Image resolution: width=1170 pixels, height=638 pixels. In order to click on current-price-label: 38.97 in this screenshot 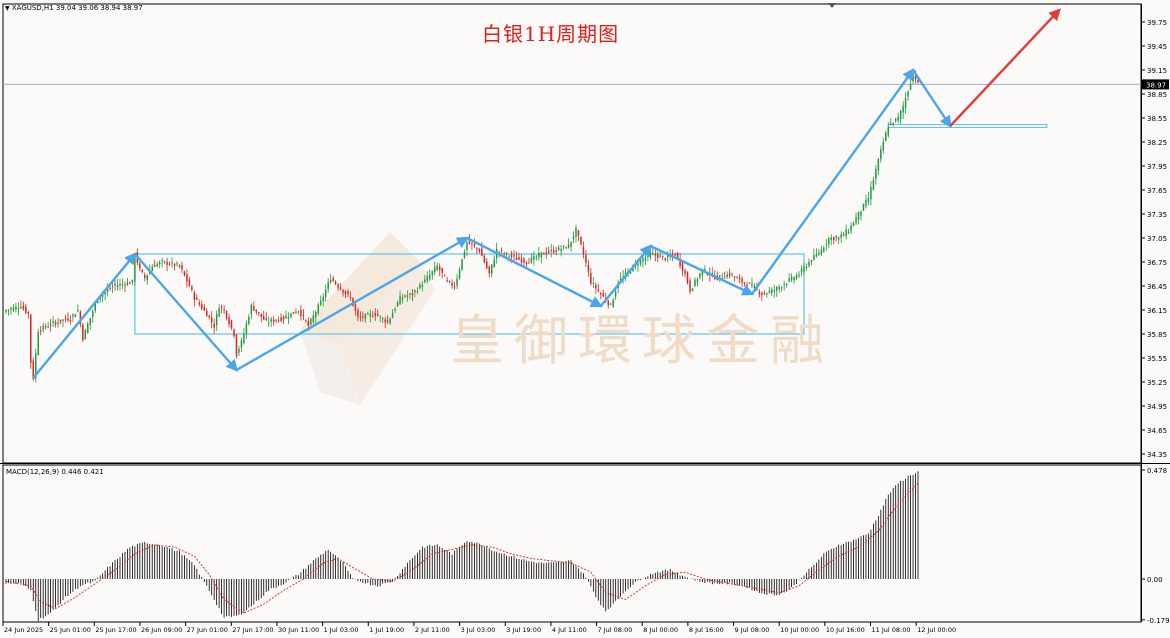, I will do `click(1156, 85)`.